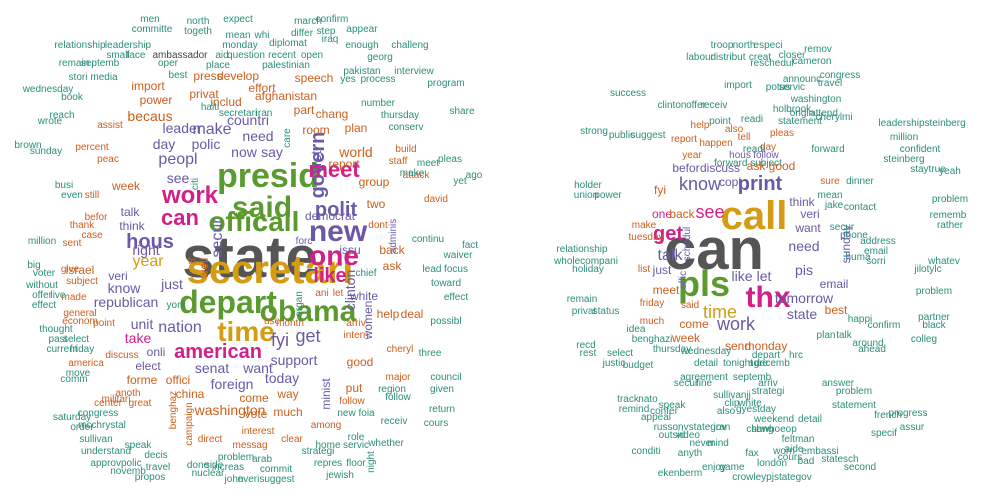 The image size is (1008, 504). Describe the element at coordinates (696, 105) in the screenshot. I see `cloud-word: offer` at that location.